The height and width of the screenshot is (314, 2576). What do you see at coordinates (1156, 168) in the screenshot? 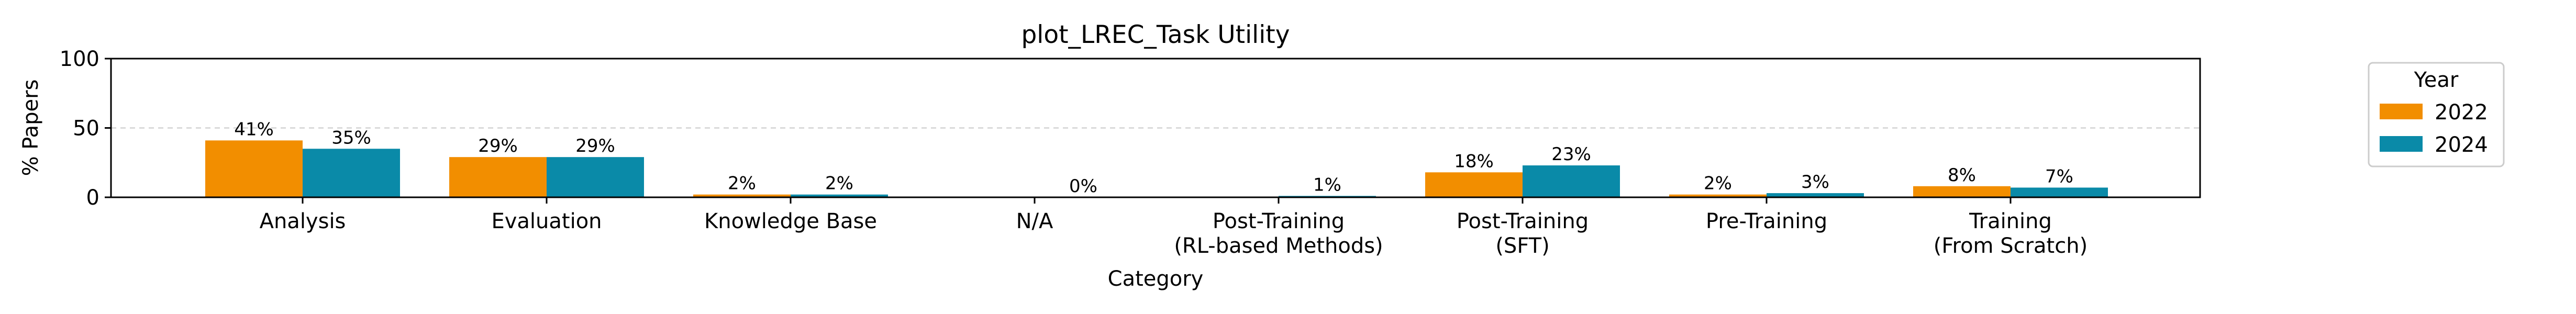
I see `bars-layer` at bounding box center [1156, 168].